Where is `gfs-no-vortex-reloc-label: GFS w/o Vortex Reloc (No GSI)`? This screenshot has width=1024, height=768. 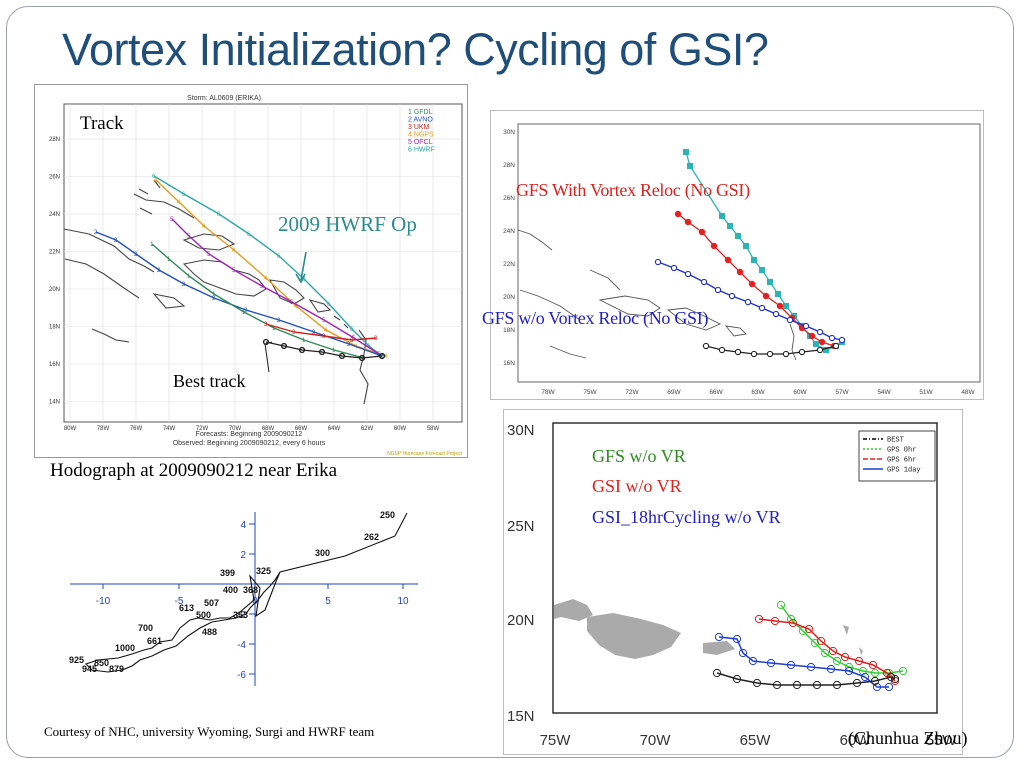
gfs-no-vortex-reloc-label: GFS w/o Vortex Reloc (No GSI) is located at coordinates (595, 318).